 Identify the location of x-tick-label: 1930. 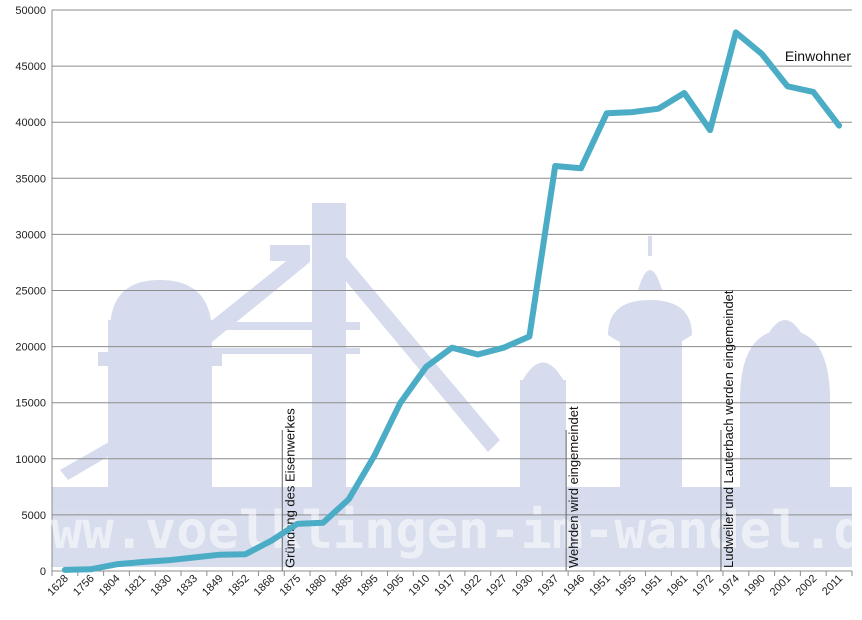
(523, 586).